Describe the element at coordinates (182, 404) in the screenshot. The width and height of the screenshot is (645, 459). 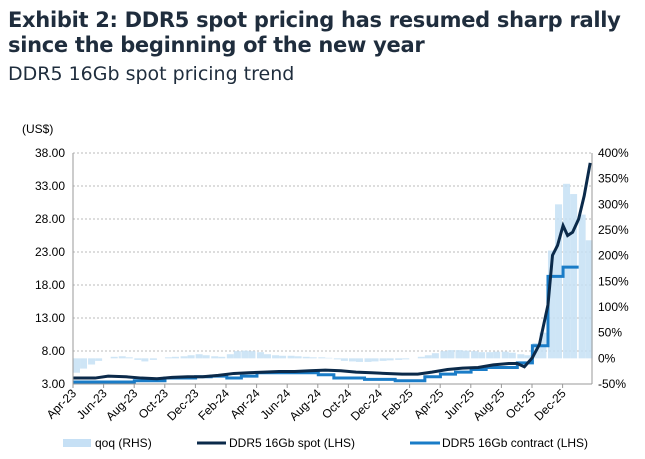
I see `x-tick-label: Dec-23` at that location.